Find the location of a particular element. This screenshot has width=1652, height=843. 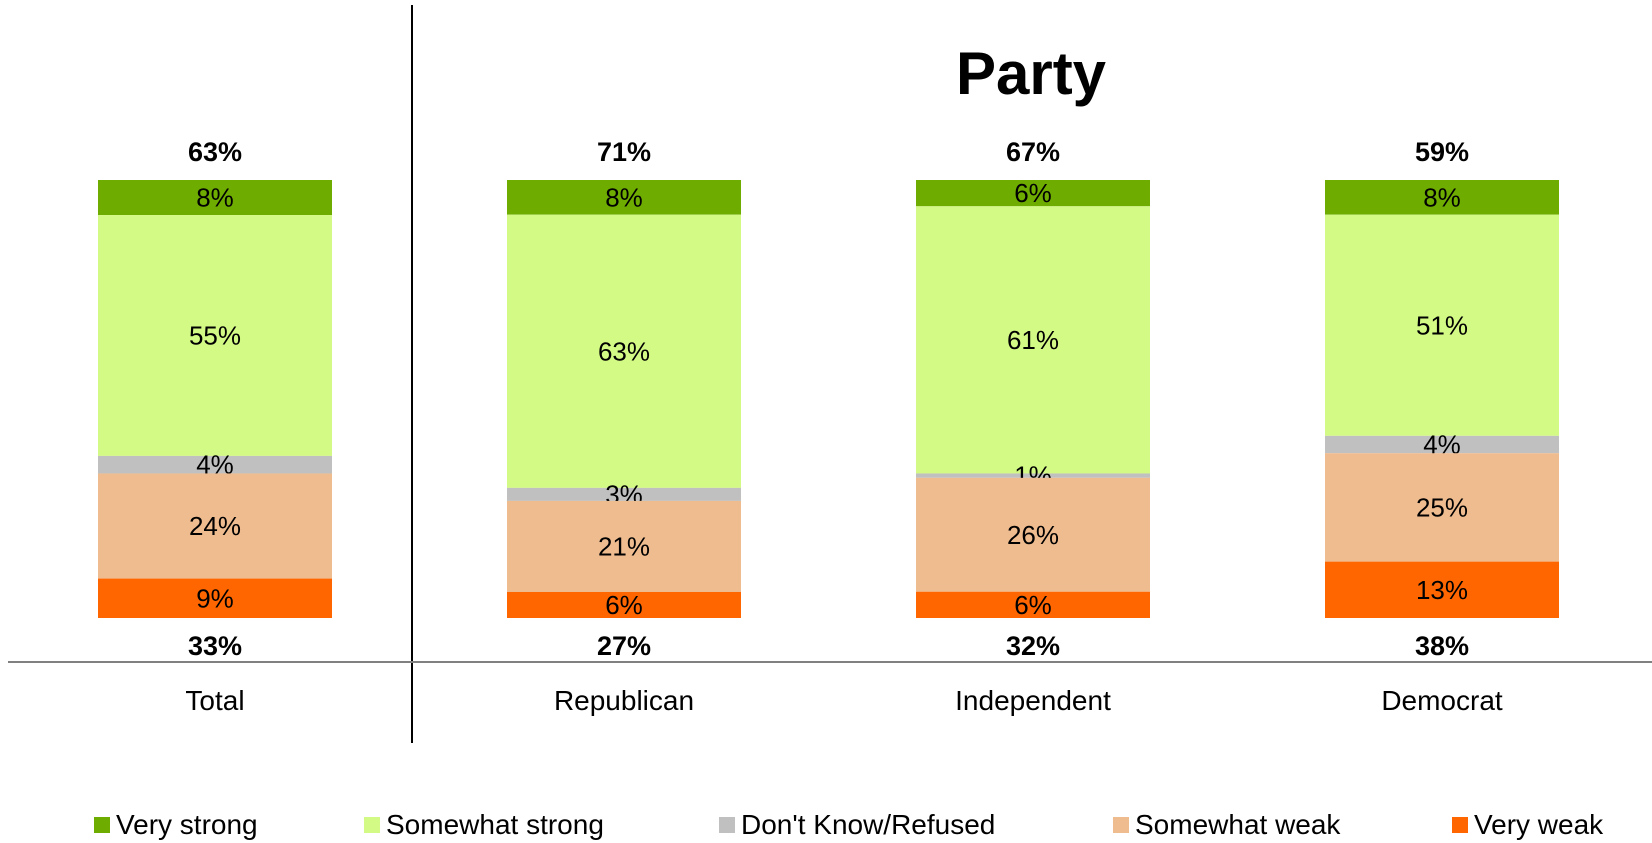

bar-segment-total-very-strong is located at coordinates (215, 198).